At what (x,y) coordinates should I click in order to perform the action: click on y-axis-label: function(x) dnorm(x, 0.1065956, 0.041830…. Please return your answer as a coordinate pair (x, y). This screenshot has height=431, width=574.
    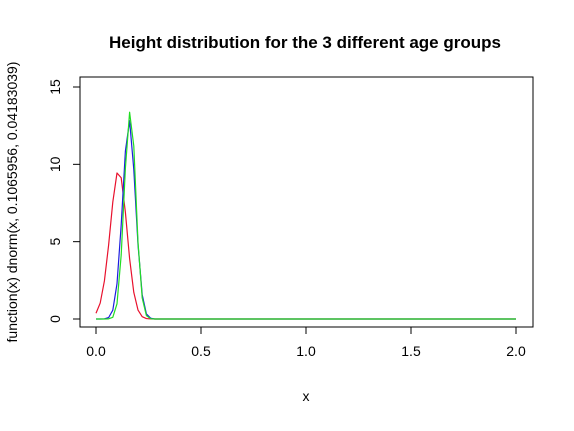
    Looking at the image, I should click on (12, 202).